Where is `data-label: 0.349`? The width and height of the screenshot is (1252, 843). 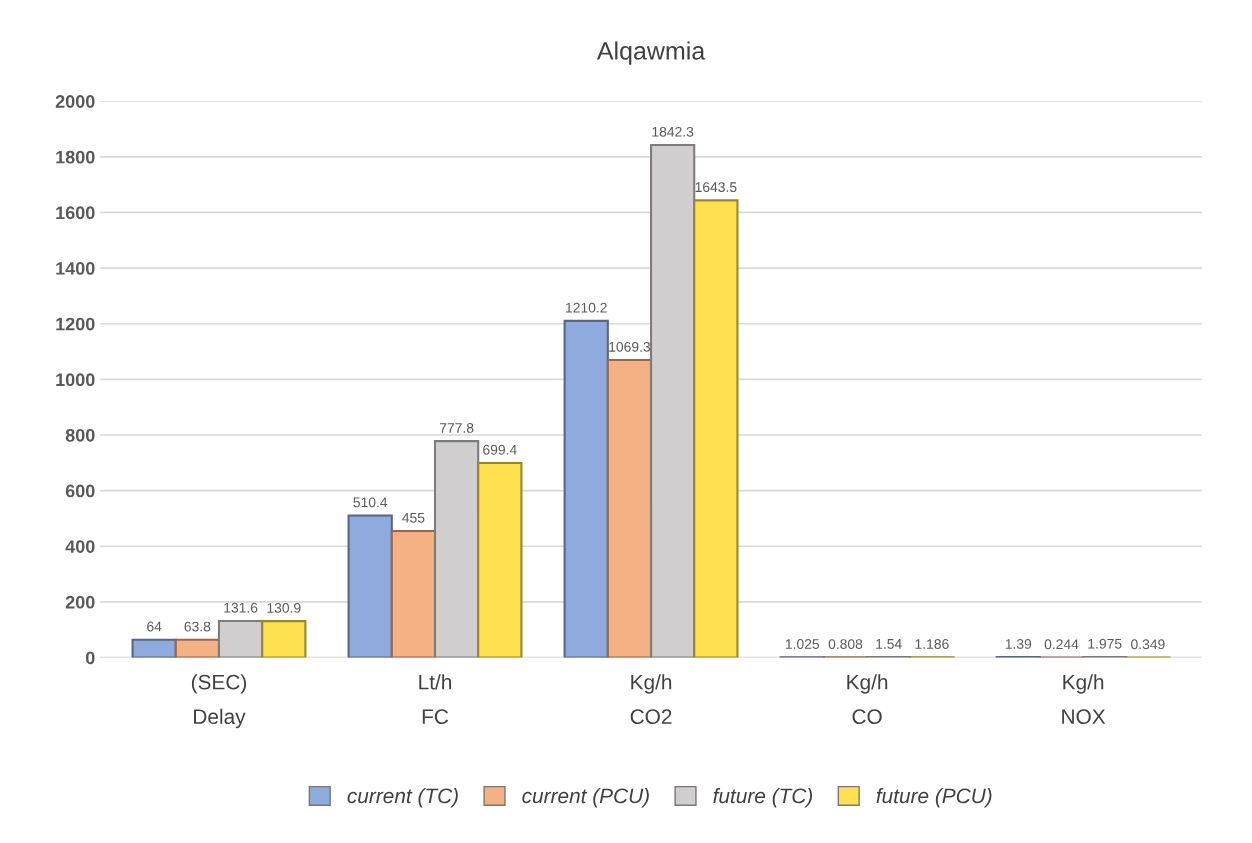 data-label: 0.349 is located at coordinates (1148, 644).